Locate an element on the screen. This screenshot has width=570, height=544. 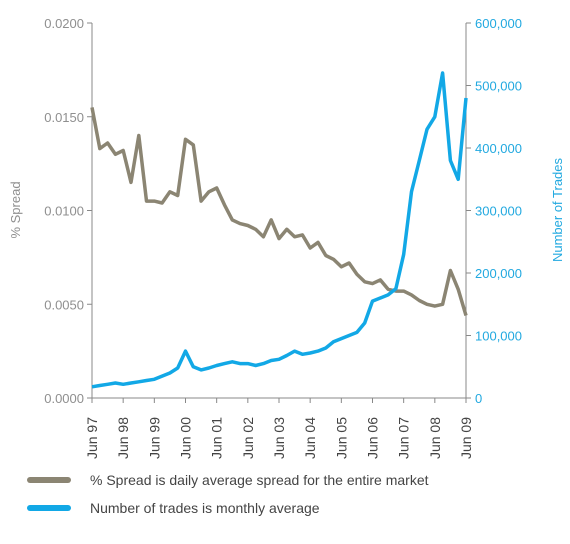
y2-tick-label: 0 is located at coordinates (478, 398).